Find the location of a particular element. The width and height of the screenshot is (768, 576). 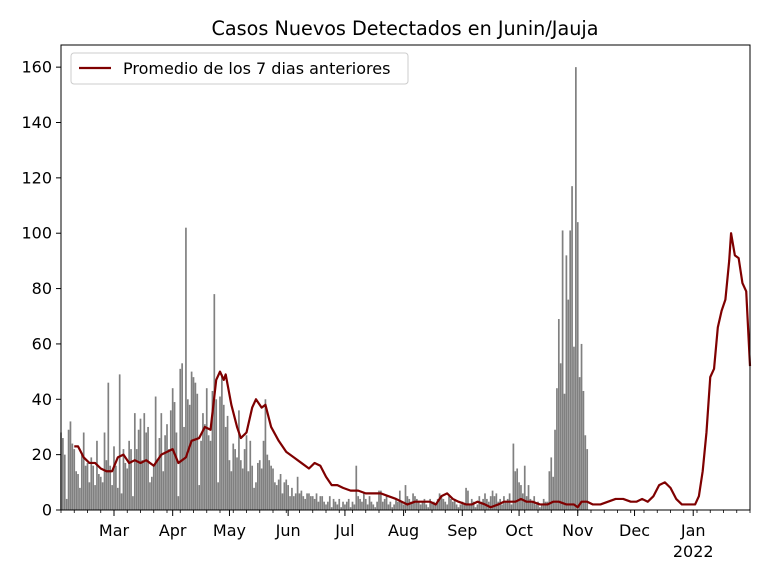

x-tick-label: Jun is located at coordinates (288, 530).